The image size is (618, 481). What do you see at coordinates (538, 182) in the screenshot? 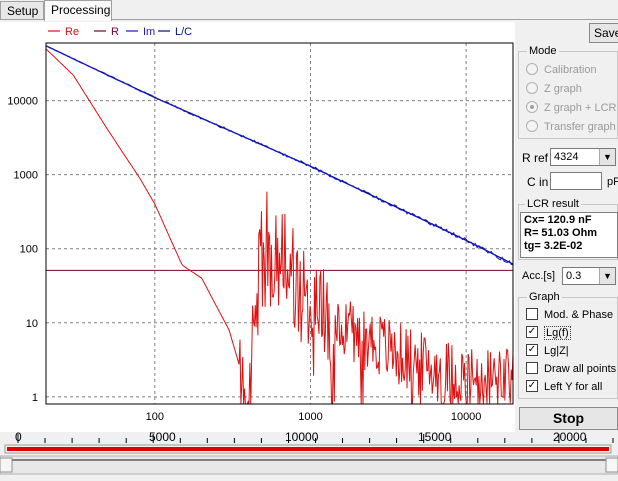
I see `cin-label: C in` at bounding box center [538, 182].